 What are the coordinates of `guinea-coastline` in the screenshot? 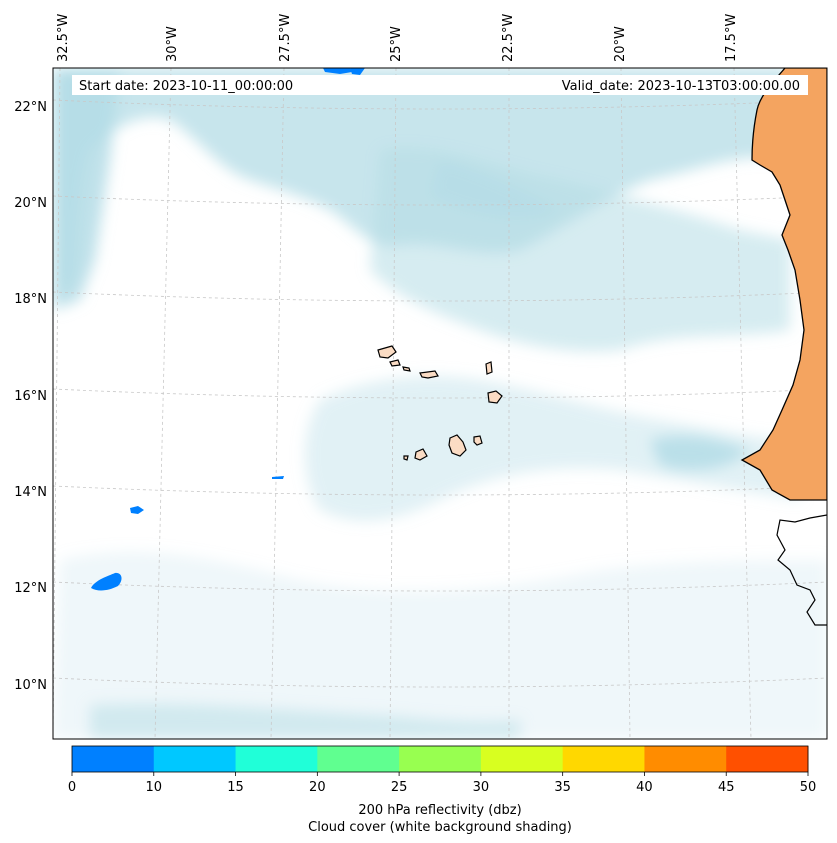 It's located at (801, 570).